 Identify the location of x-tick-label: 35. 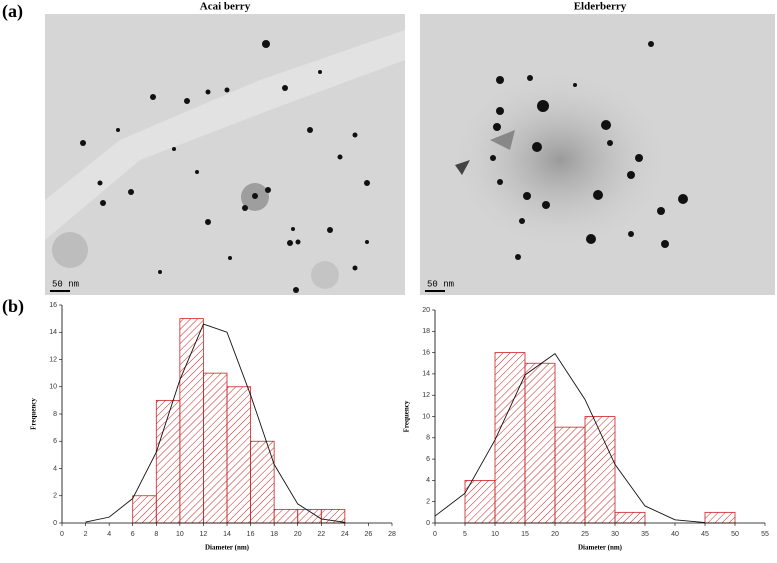
(645, 534).